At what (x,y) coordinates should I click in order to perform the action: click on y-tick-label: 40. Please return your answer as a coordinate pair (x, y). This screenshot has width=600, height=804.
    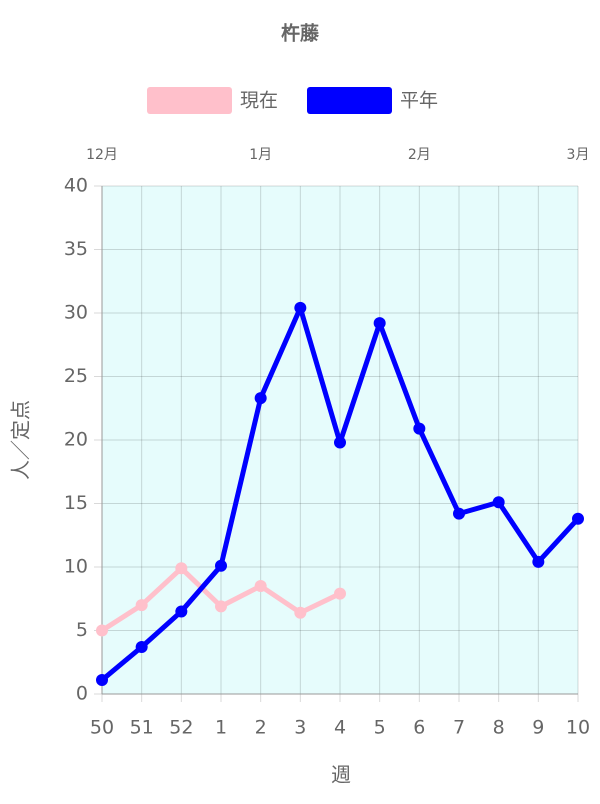
    Looking at the image, I should click on (76, 186).